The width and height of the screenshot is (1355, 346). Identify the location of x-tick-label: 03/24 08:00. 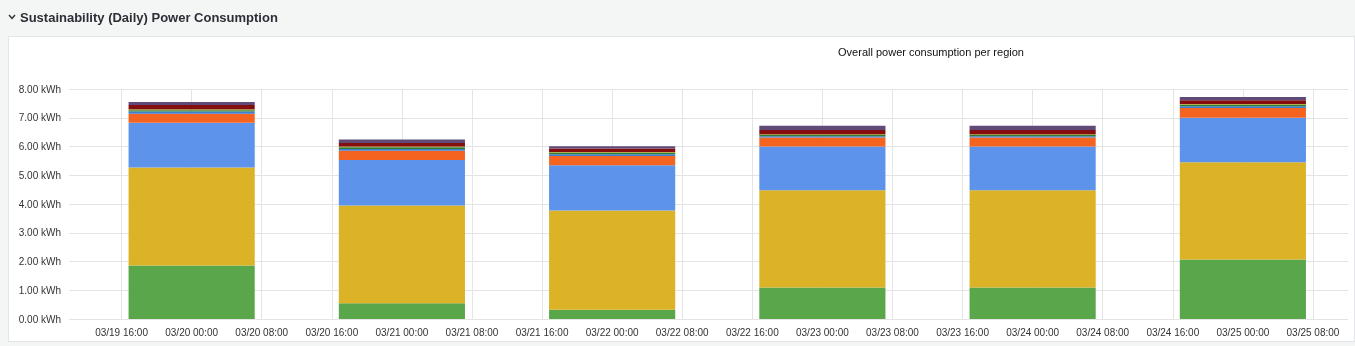
(1103, 332).